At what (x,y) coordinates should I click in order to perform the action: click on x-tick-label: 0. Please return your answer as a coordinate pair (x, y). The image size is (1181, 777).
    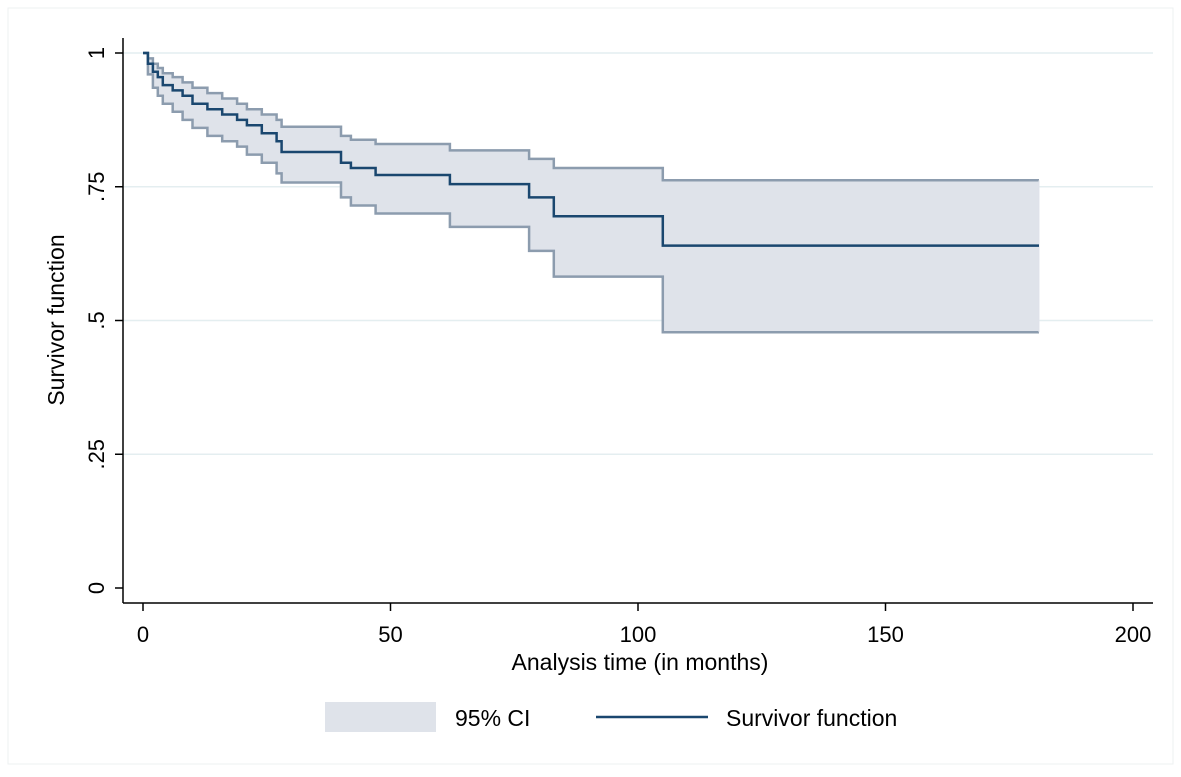
    Looking at the image, I should click on (143, 634).